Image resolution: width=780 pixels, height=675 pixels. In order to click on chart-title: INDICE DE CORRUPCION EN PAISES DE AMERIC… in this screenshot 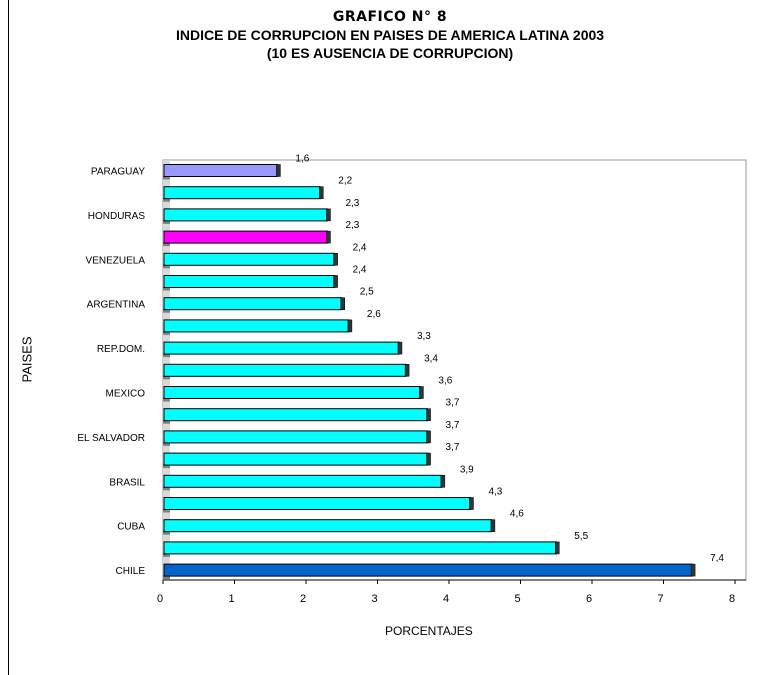, I will do `click(390, 35)`.